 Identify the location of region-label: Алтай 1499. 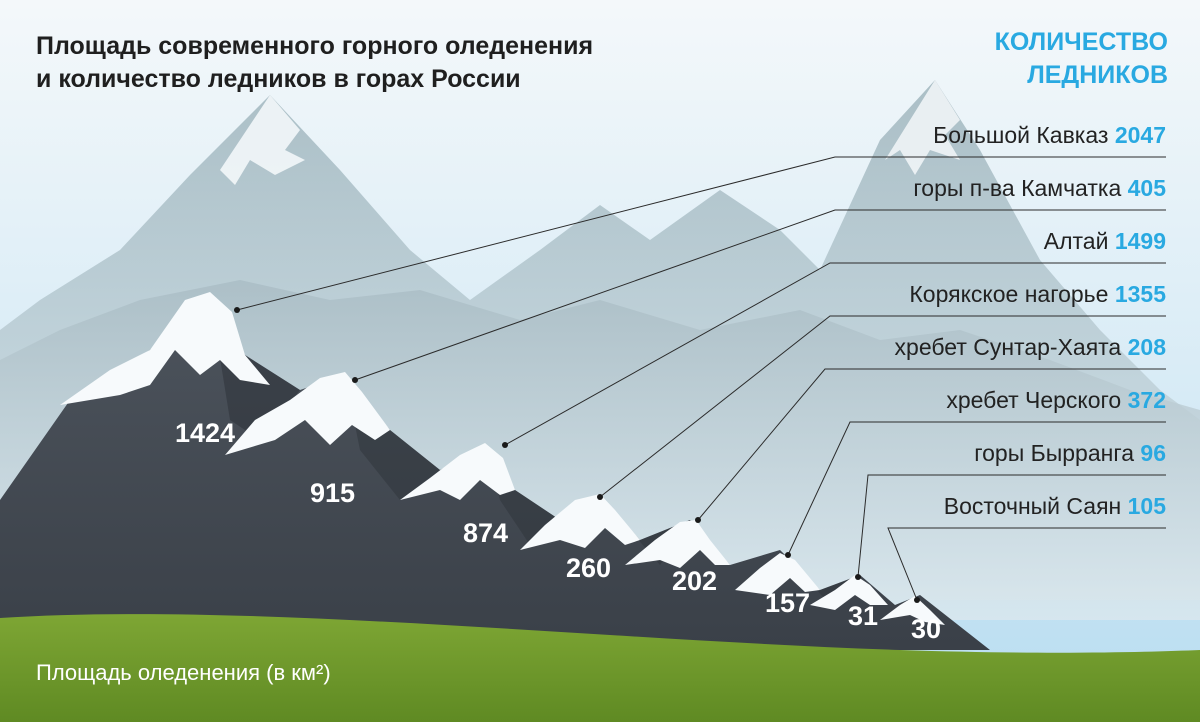
(1105, 241).